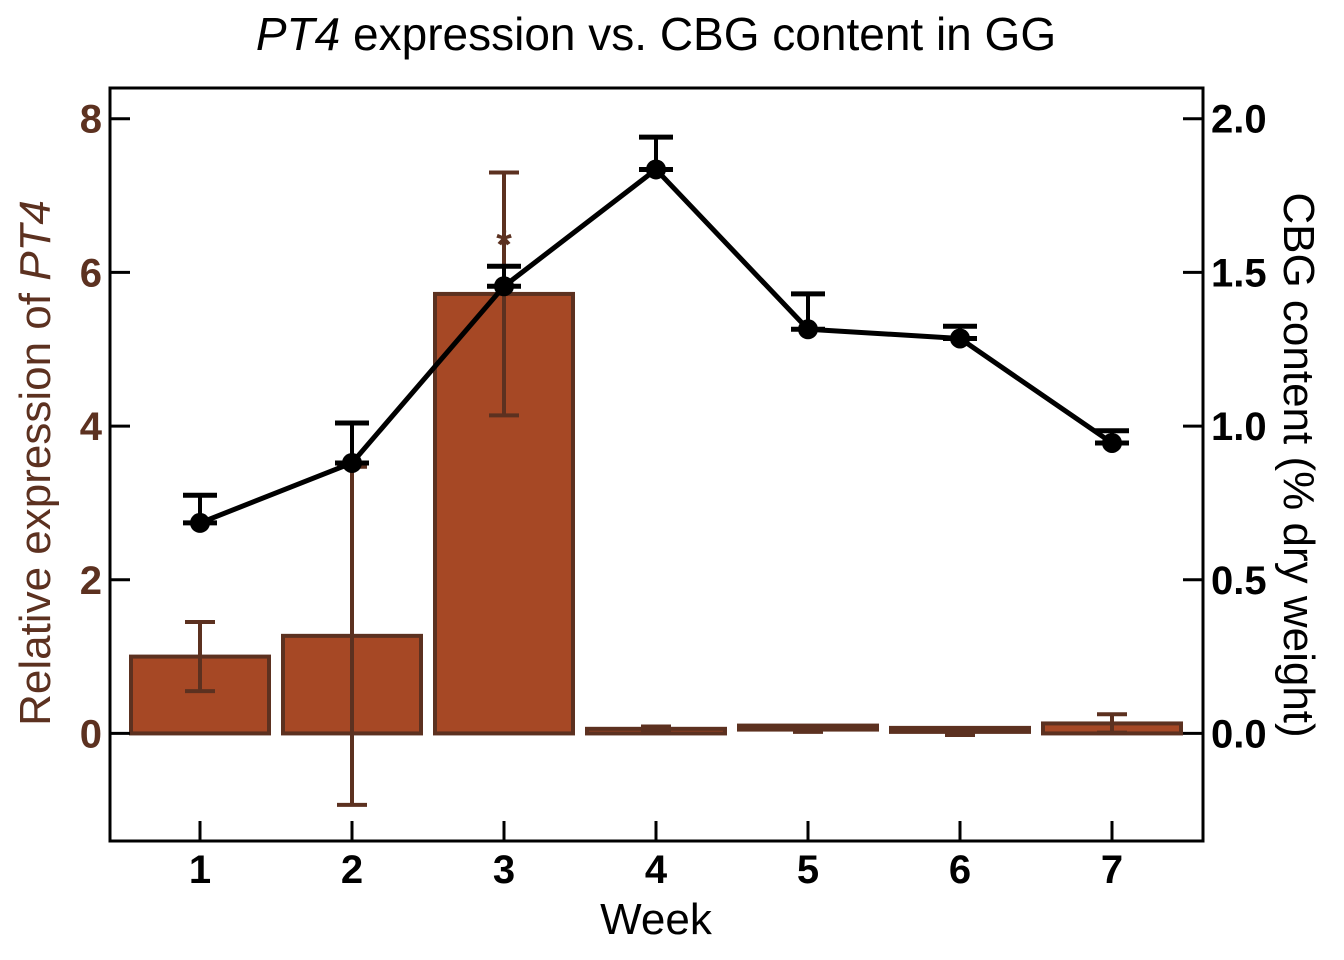  Describe the element at coordinates (91, 581) in the screenshot. I see `left-tick-label: 2` at that location.